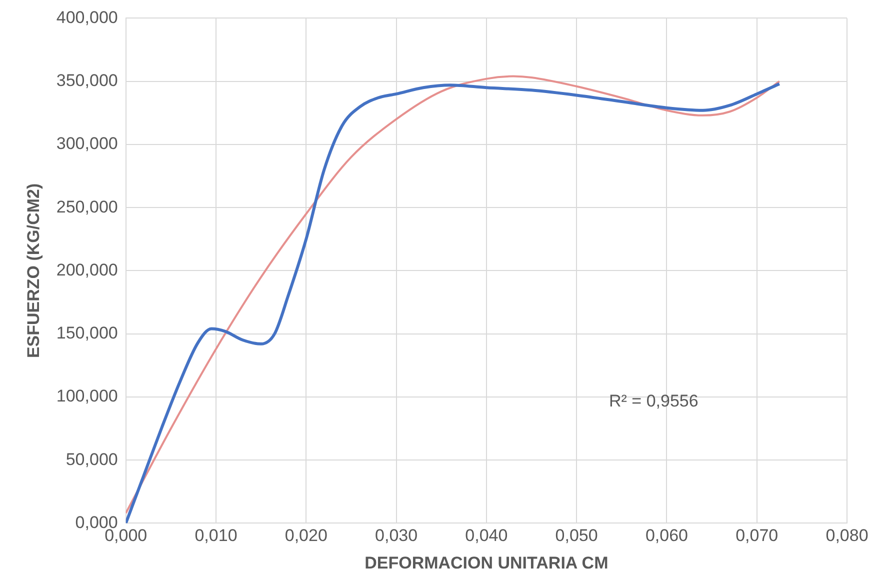 The image size is (892, 582). What do you see at coordinates (33, 270) in the screenshot?
I see `y-axis-title: ESFUERZO (KG/CM2)` at bounding box center [33, 270].